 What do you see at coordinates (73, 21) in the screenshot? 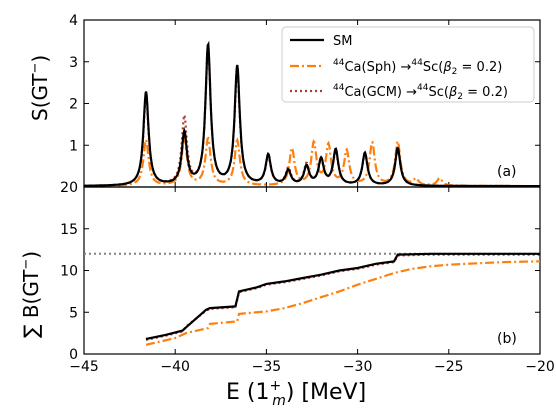
I see `panel-a-y-tick-label: 4` at bounding box center [73, 21].